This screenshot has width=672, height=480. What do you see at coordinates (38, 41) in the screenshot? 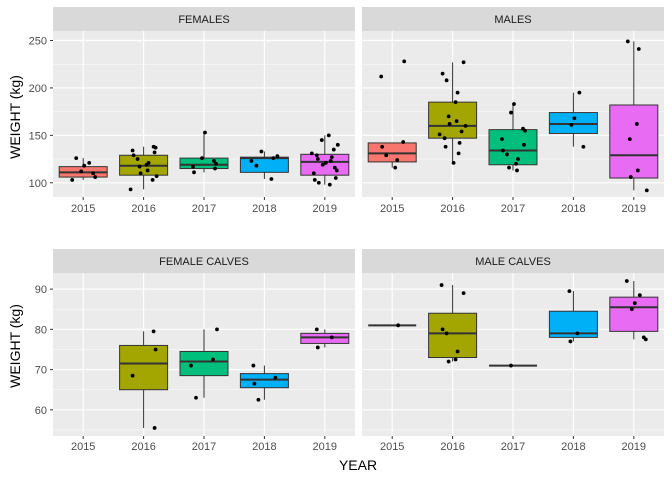
I see `y-tick-label: 250` at bounding box center [38, 41].